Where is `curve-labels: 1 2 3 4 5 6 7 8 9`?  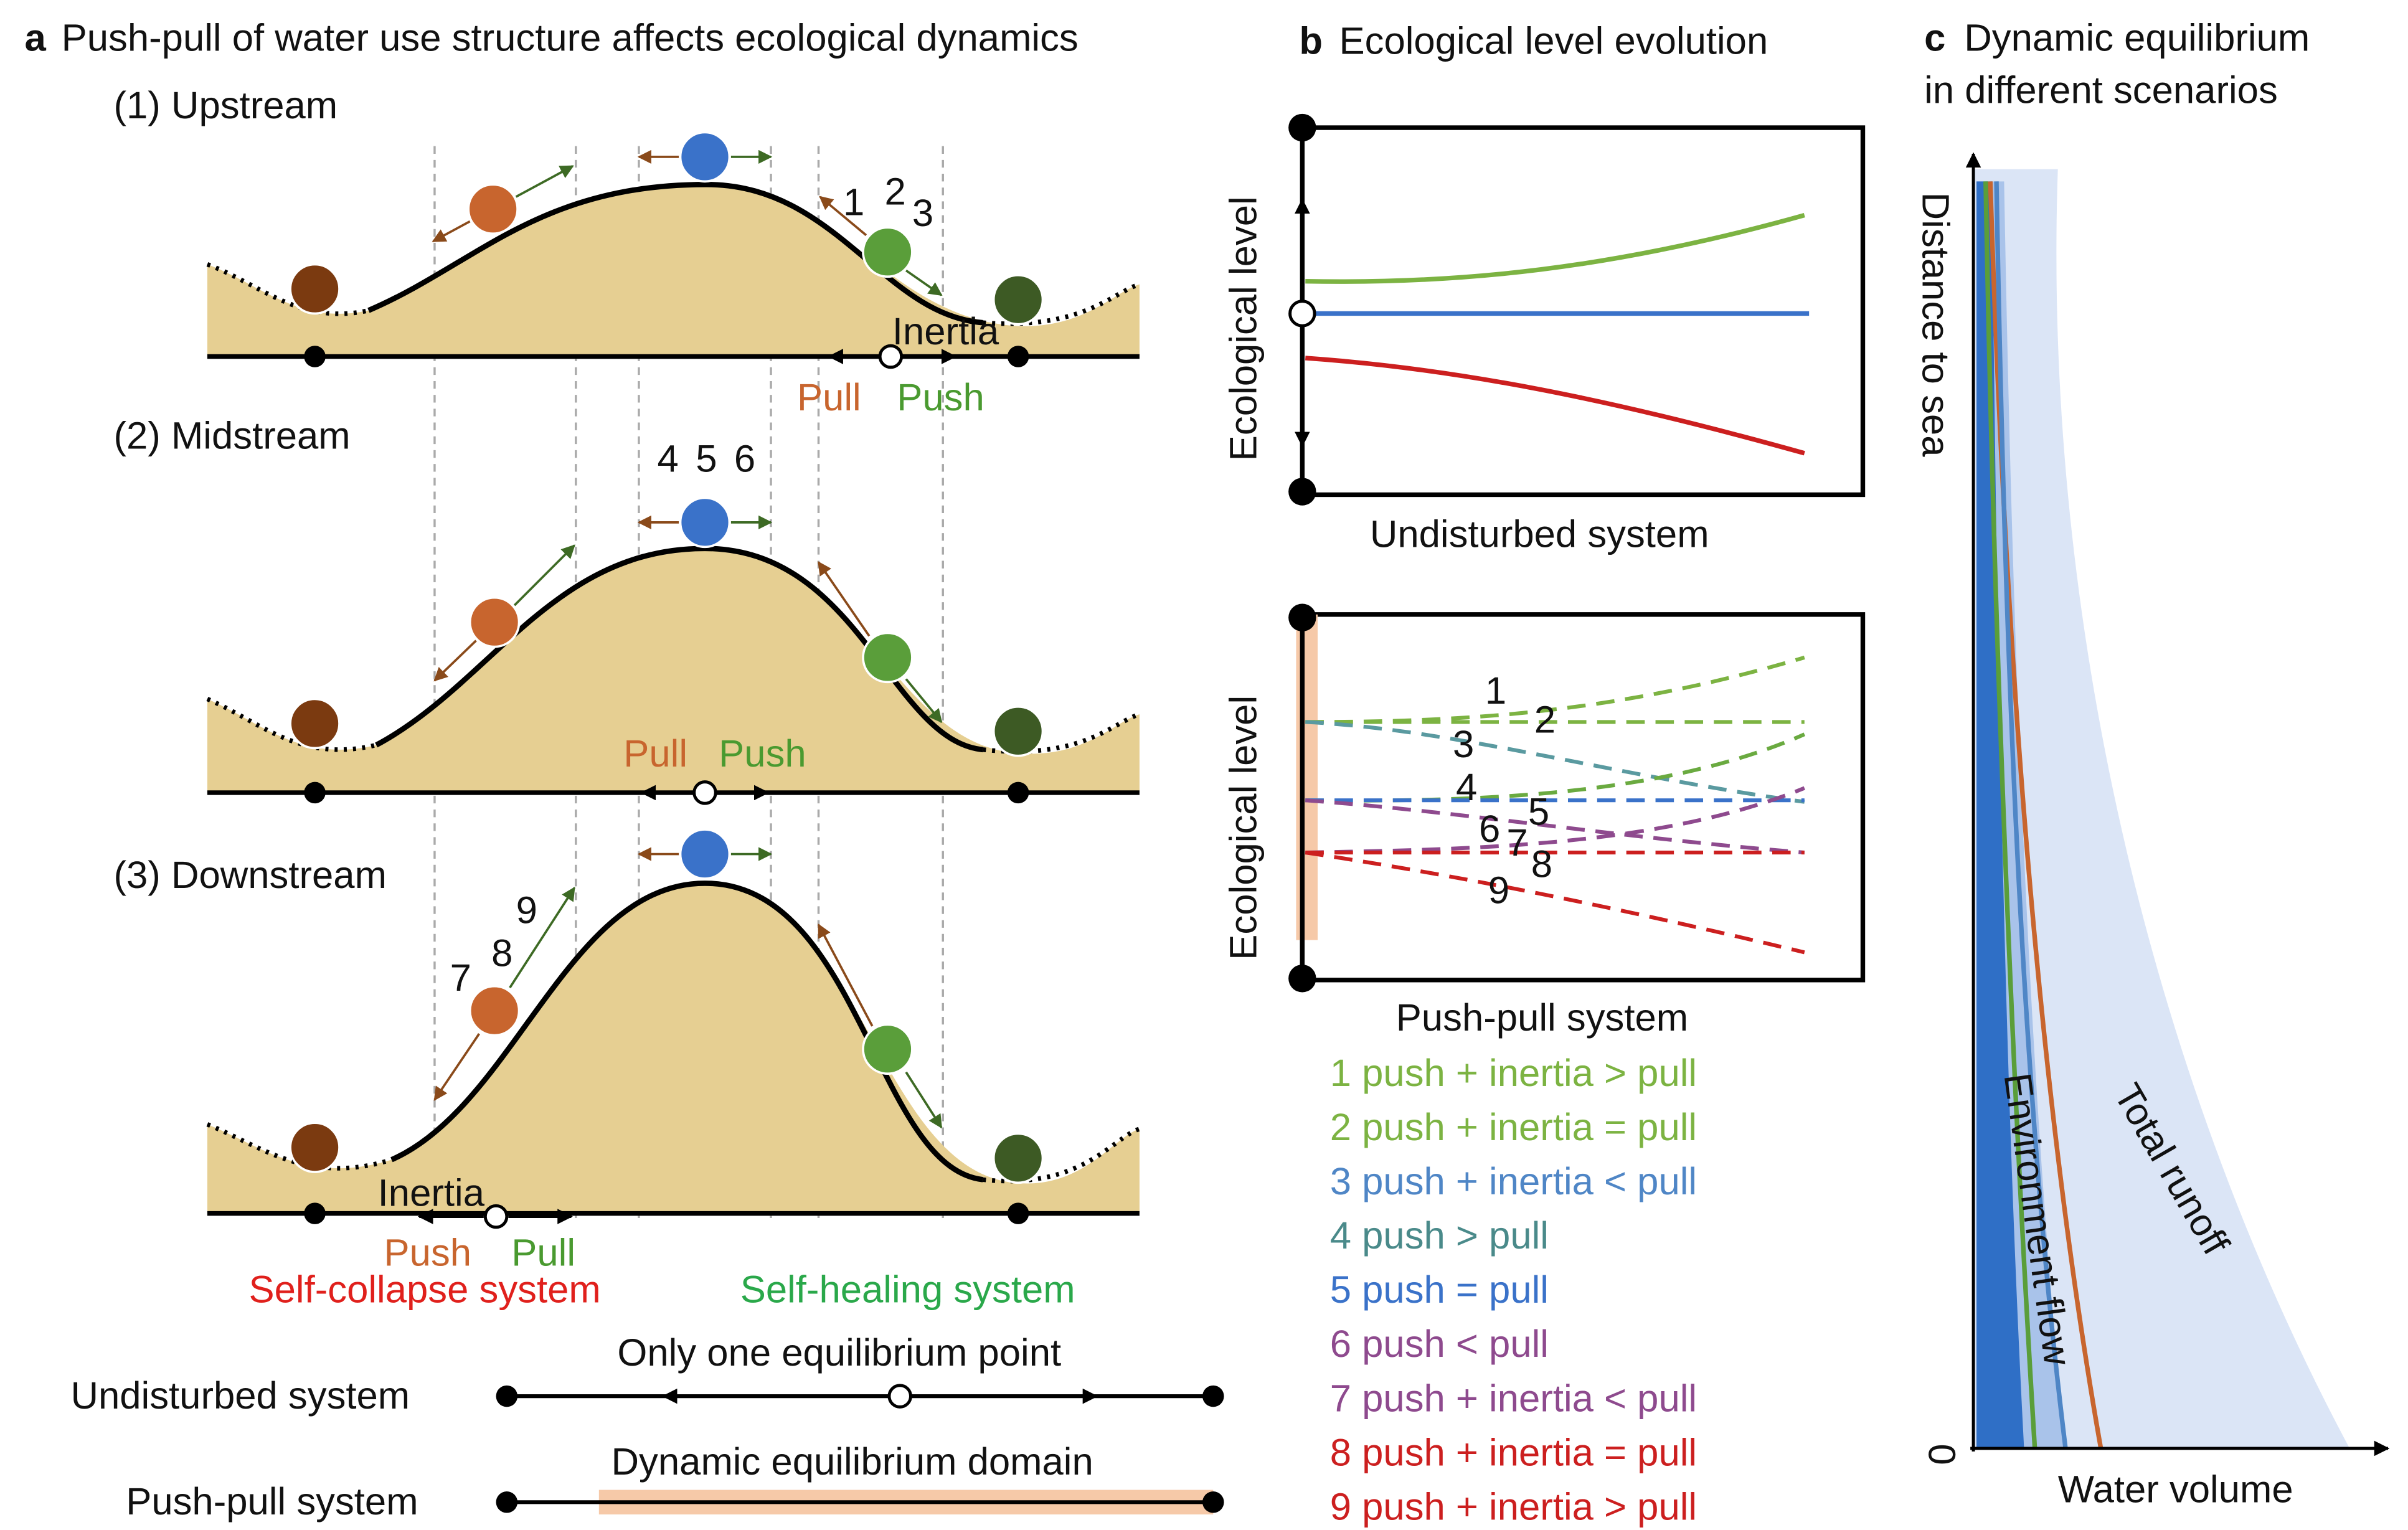 curve-labels: 1 2 3 4 5 6 7 8 9 is located at coordinates (1504, 790).